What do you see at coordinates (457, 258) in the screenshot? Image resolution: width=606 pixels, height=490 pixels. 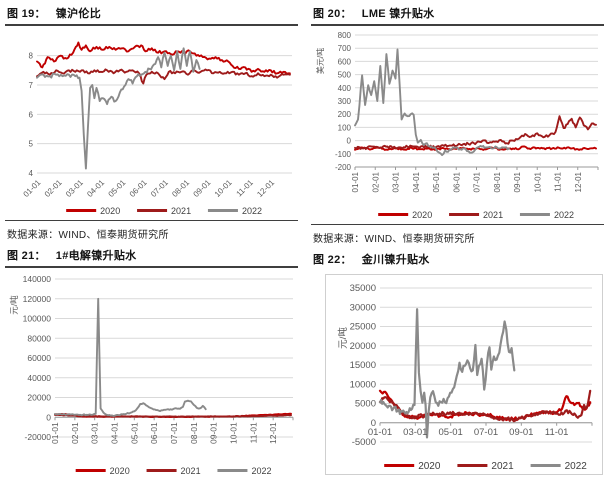 I see `figure-22-title: 图 22： 金川镍升贴水` at bounding box center [457, 258].